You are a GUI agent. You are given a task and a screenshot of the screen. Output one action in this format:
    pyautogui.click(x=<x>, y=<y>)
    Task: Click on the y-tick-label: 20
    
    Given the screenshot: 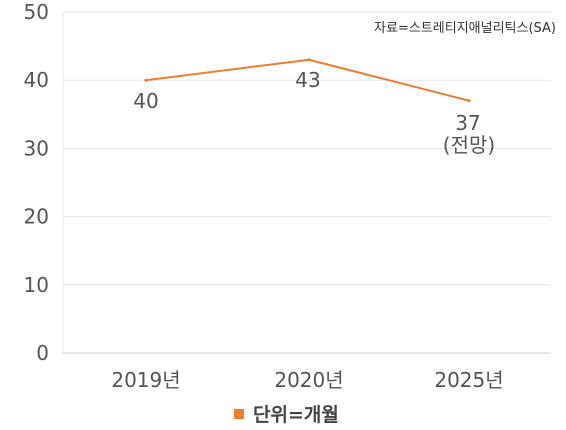 What is the action you would take?
    pyautogui.click(x=36, y=217)
    